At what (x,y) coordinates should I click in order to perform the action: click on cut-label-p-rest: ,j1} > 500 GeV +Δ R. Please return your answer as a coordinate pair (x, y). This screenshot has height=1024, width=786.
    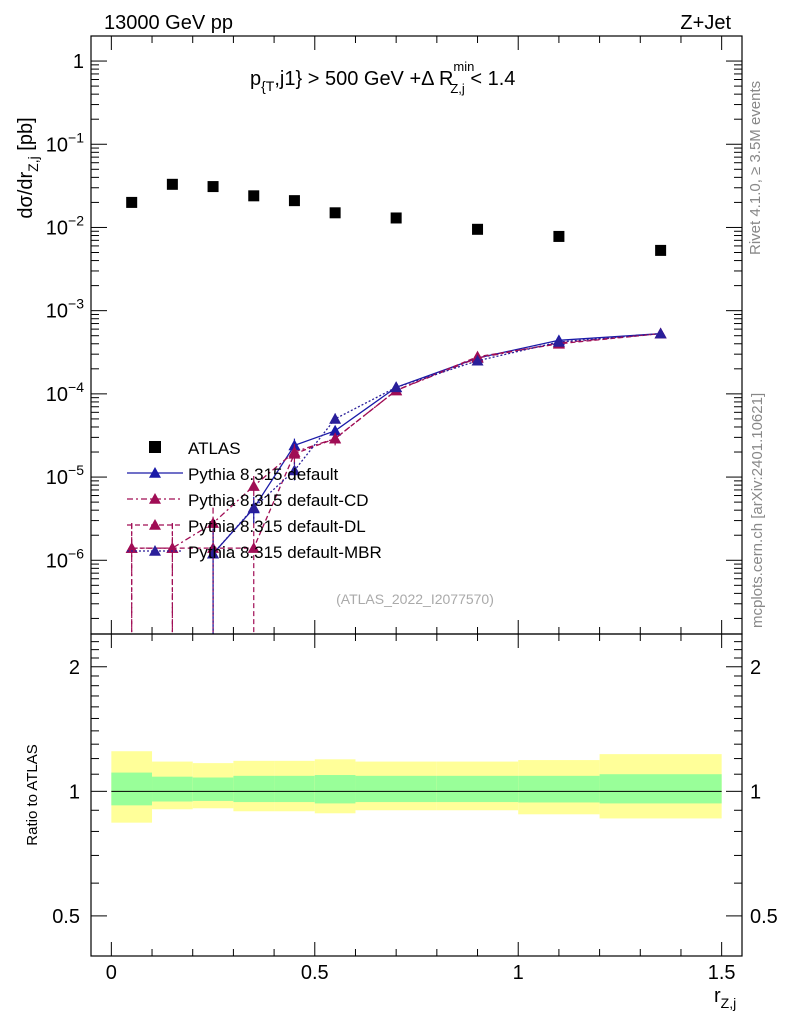
    Looking at the image, I should click on (363, 79).